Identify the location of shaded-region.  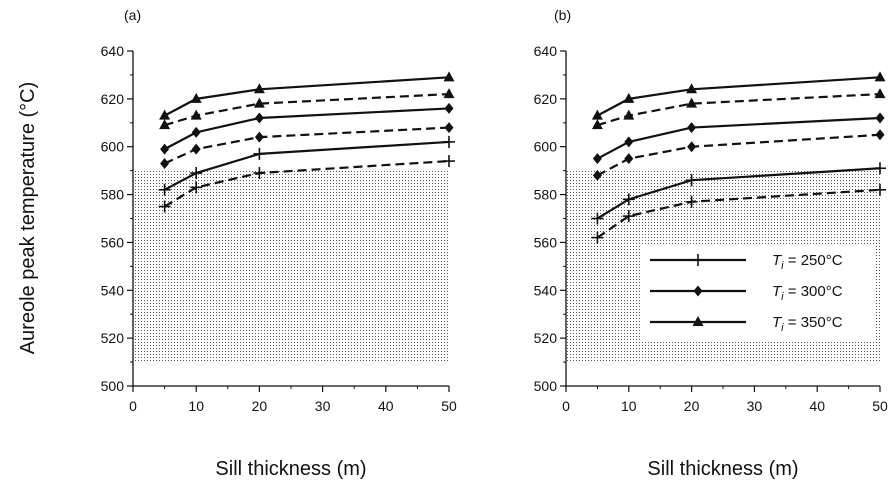
(291, 266).